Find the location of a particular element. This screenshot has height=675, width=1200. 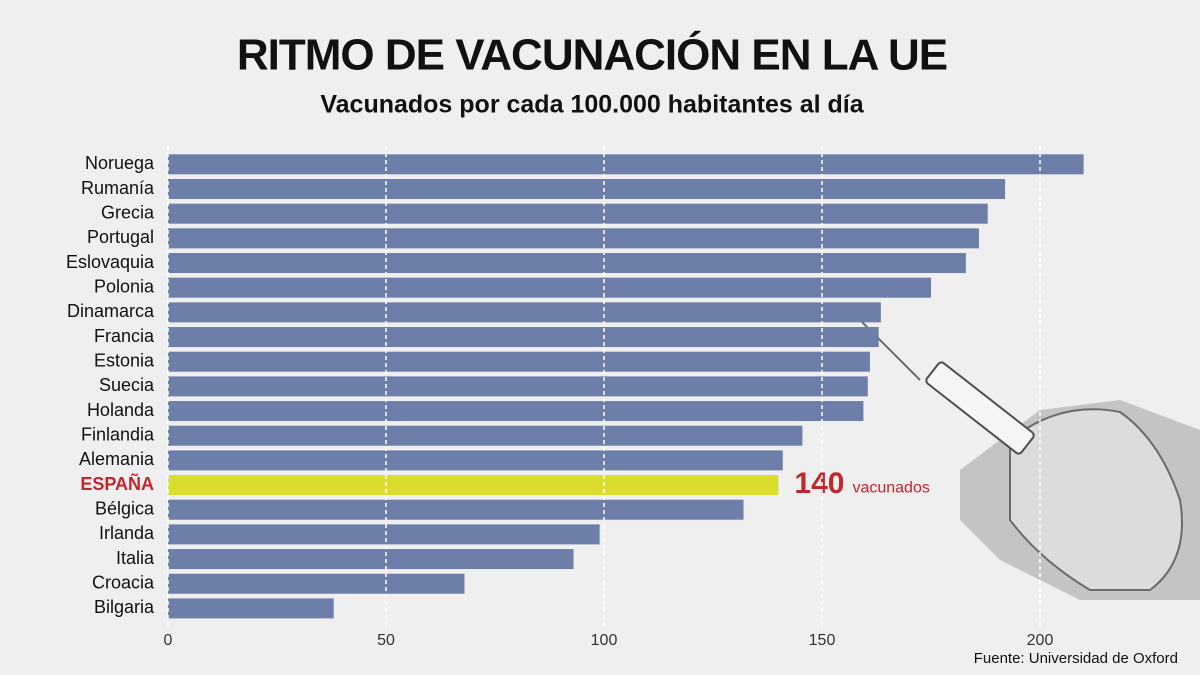

y-tick-label: Holanda is located at coordinates (121, 410).